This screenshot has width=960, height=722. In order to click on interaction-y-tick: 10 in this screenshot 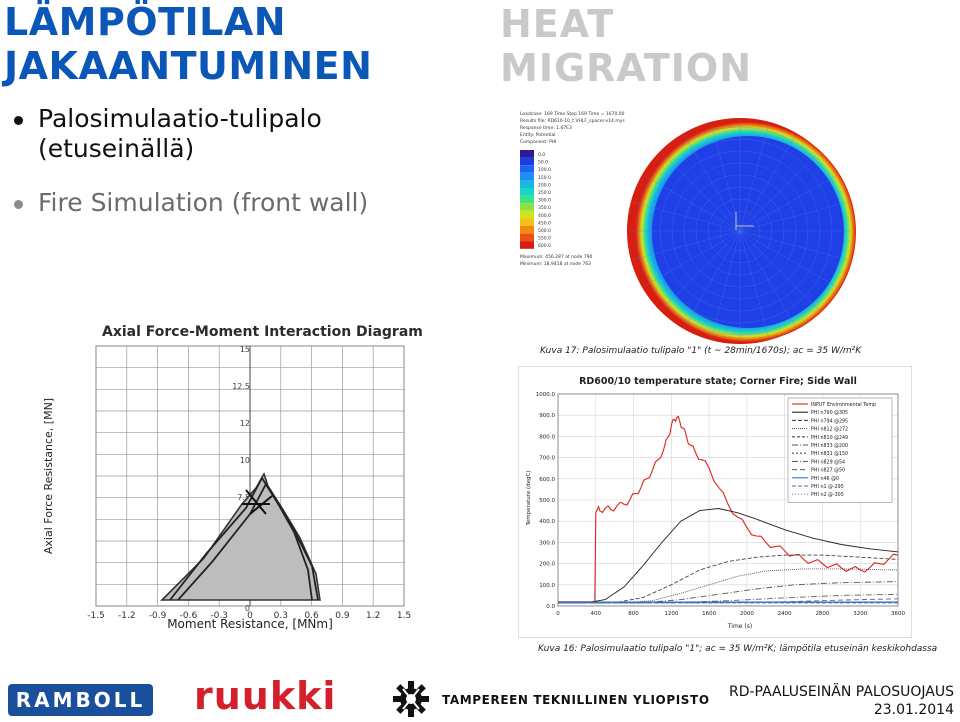, I will do `click(245, 460)`.